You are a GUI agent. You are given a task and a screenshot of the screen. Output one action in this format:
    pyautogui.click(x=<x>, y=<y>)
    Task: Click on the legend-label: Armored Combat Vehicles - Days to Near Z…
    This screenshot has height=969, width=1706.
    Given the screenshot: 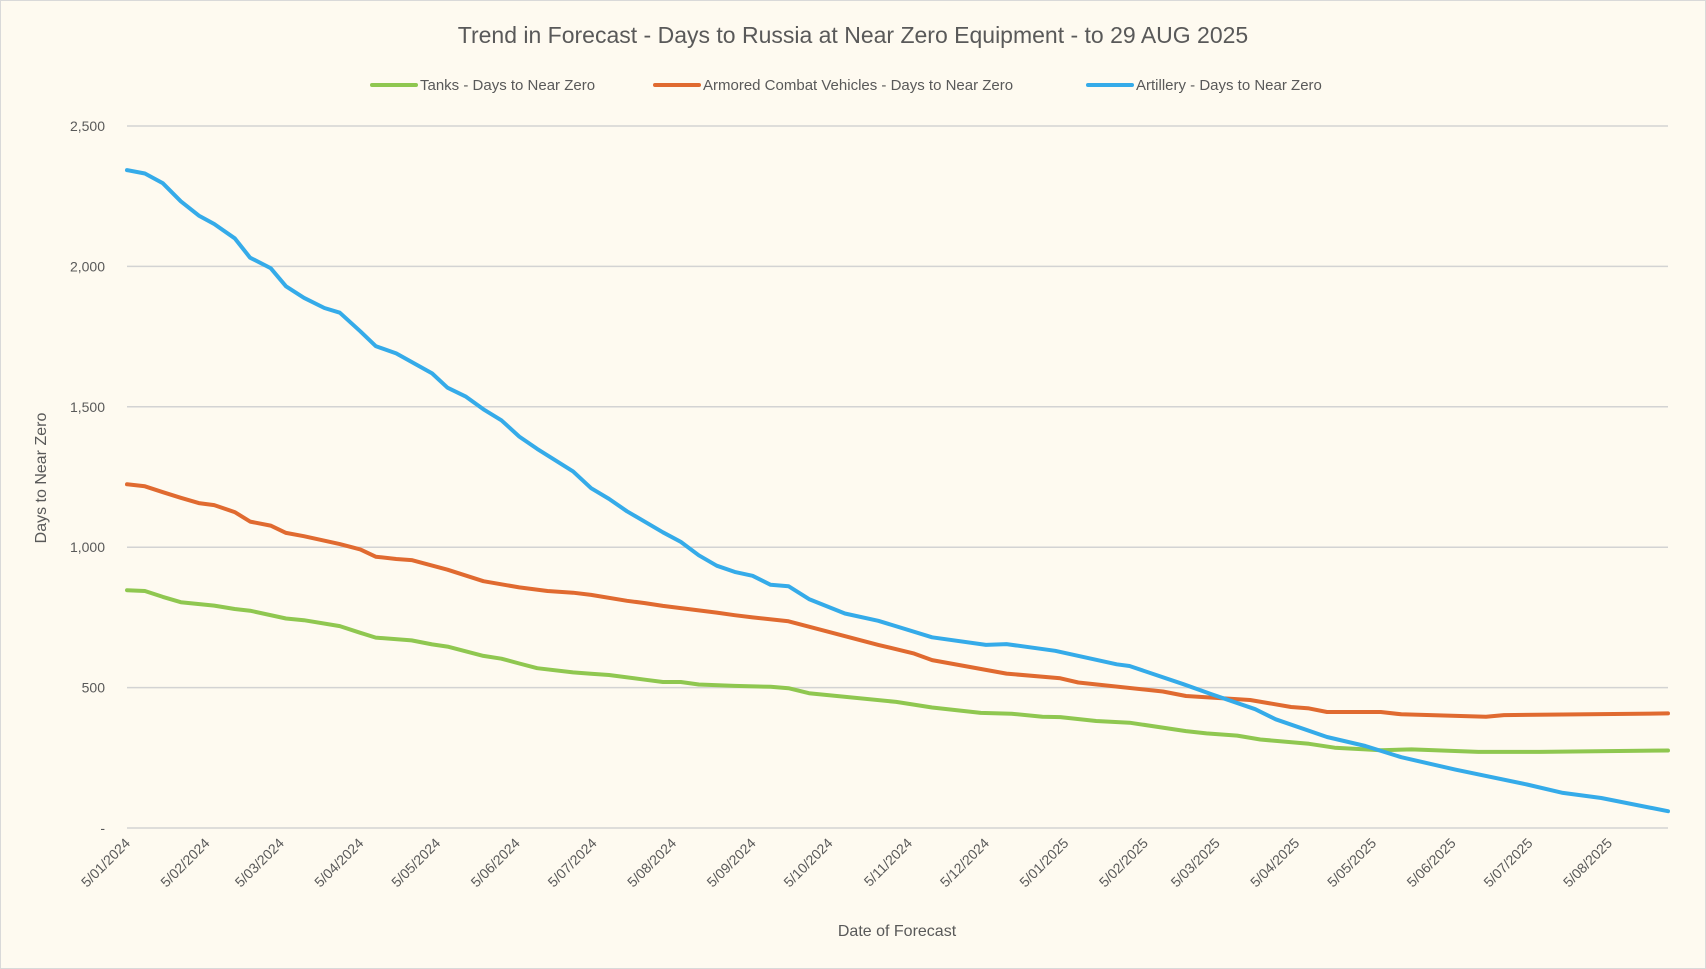 What is the action you would take?
    pyautogui.click(x=858, y=85)
    